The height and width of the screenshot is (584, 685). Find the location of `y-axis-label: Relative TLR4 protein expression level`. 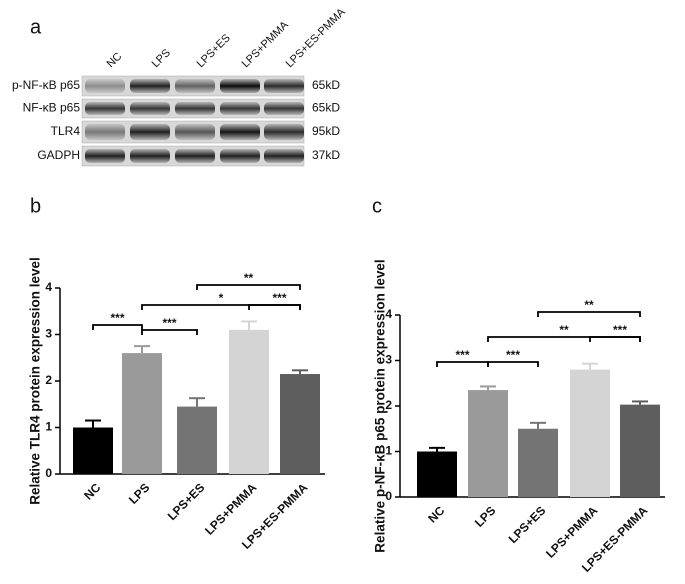

y-axis-label: Relative TLR4 protein expression level is located at coordinates (35, 381).